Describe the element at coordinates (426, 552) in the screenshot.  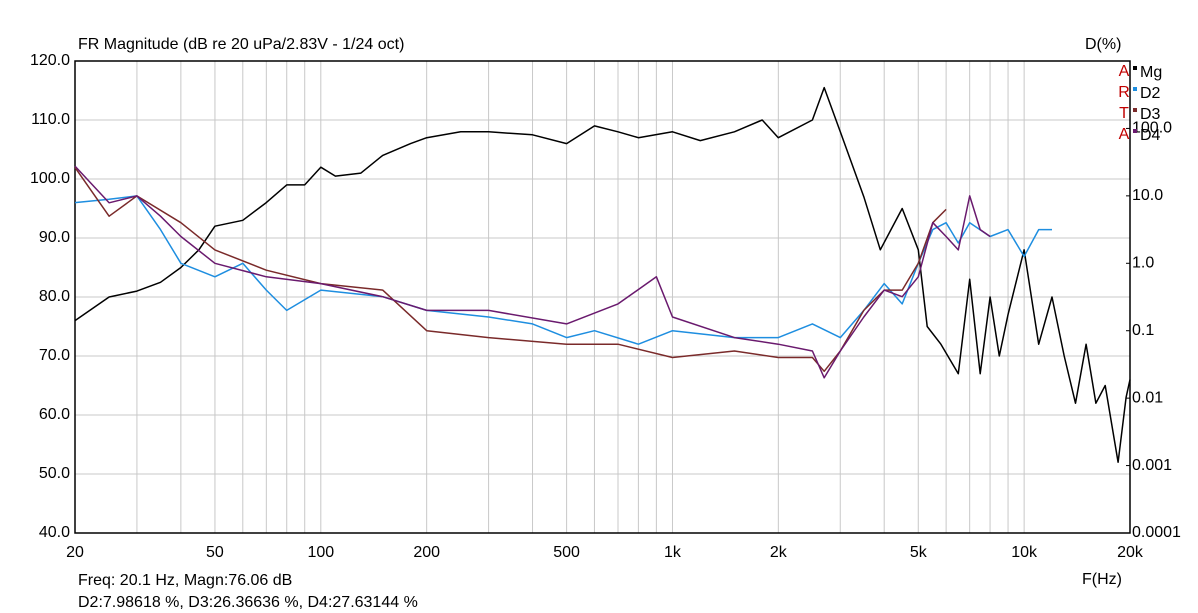
I see `x-tick-label: 200` at that location.